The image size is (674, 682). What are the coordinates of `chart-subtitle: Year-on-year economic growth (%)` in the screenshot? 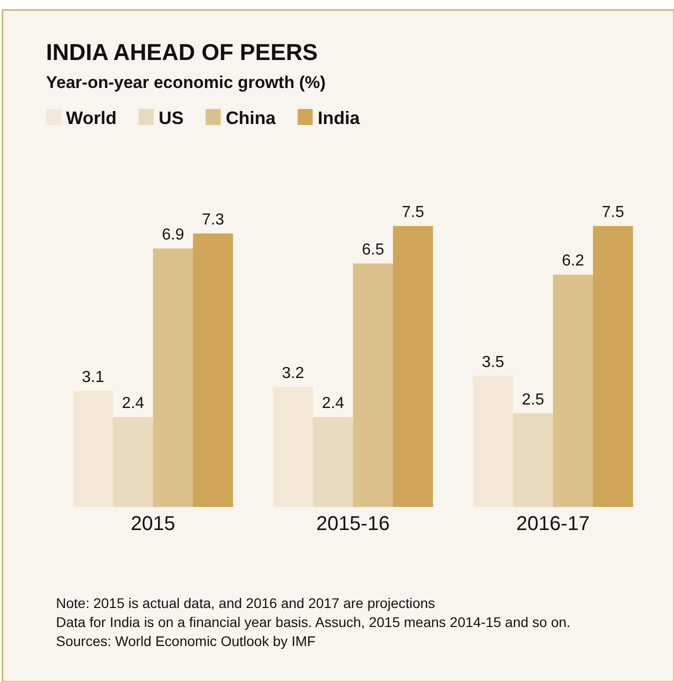 It's located at (186, 82).